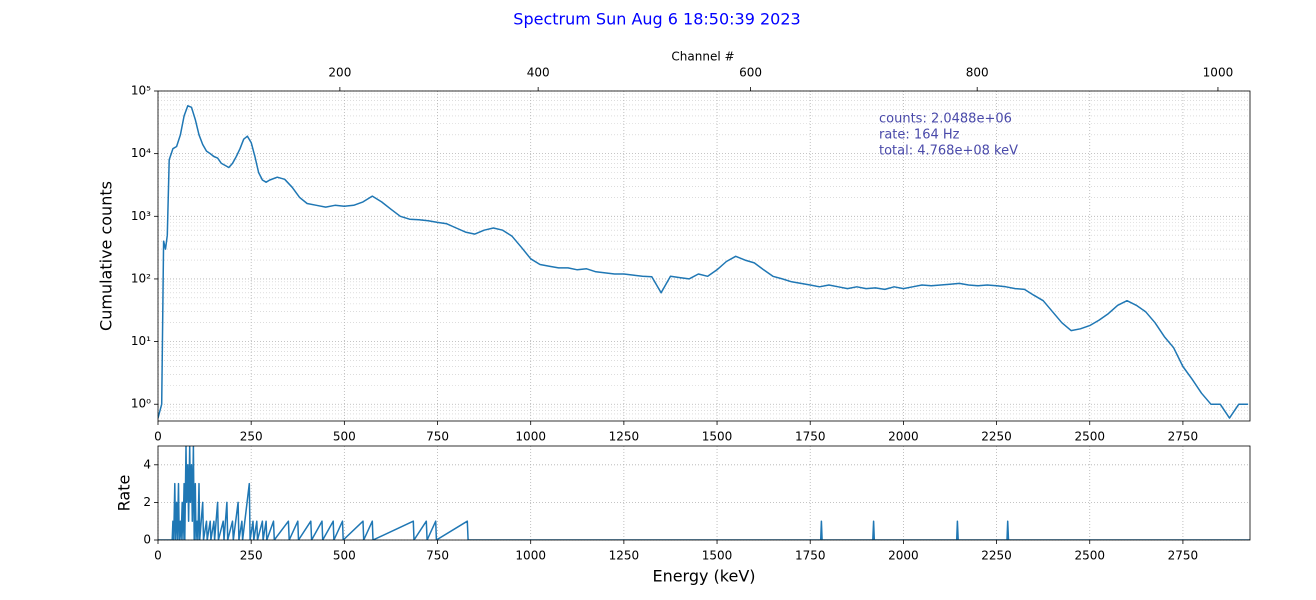 This screenshot has width=1316, height=600. Describe the element at coordinates (1218, 73) in the screenshot. I see `x2-tick-label: 1000` at that location.